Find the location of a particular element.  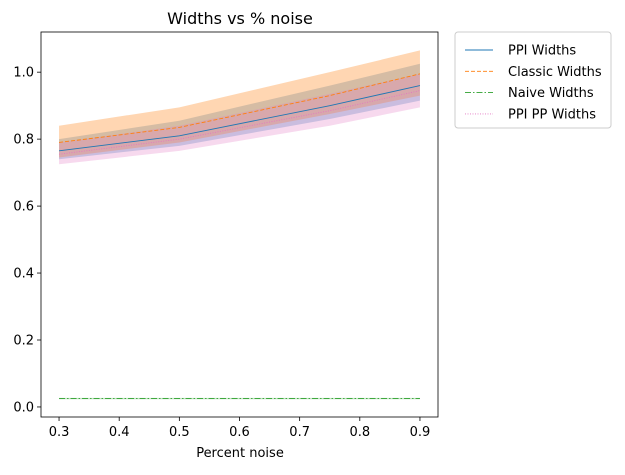

band-naive-widths is located at coordinates (239, 398).